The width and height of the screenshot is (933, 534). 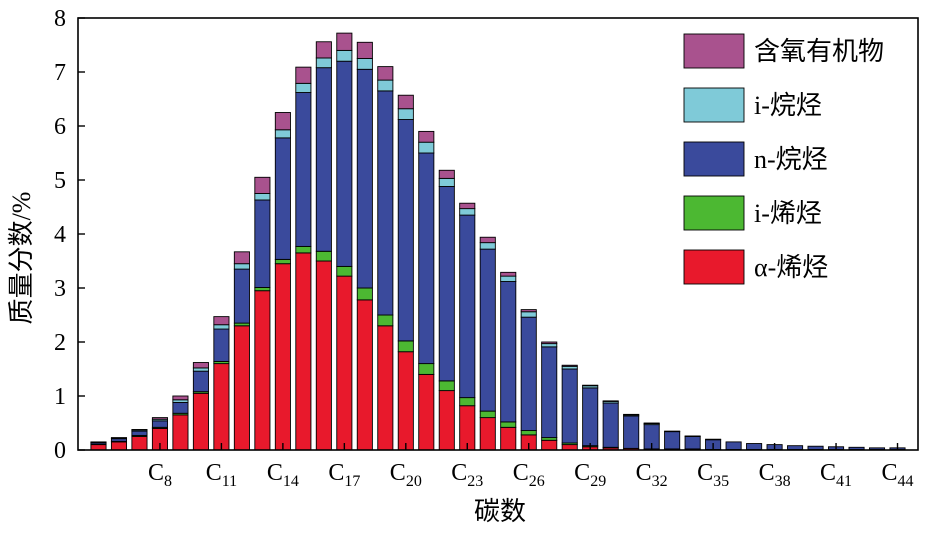 I want to click on x-tick-label: C44, so click(x=898, y=475).